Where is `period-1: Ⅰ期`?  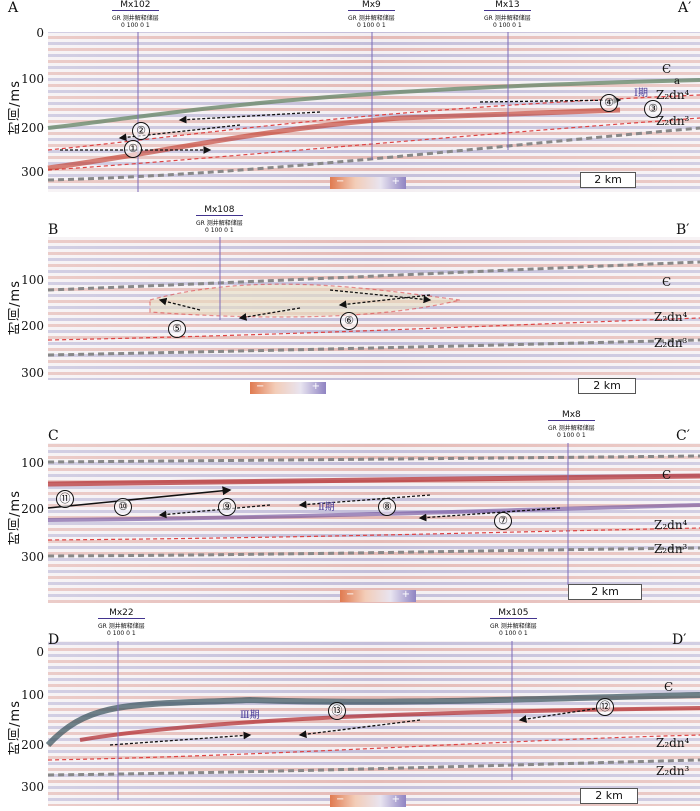
period-1: Ⅰ期 is located at coordinates (641, 93).